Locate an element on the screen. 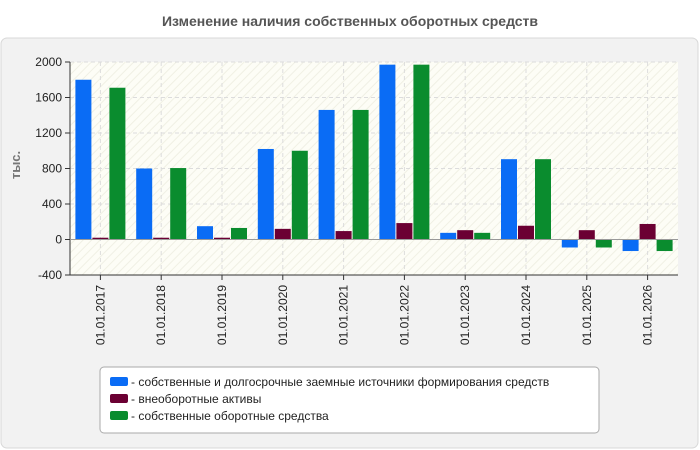 The height and width of the screenshot is (450, 700). x-tick-label: 01.01.2019 is located at coordinates (222, 315).